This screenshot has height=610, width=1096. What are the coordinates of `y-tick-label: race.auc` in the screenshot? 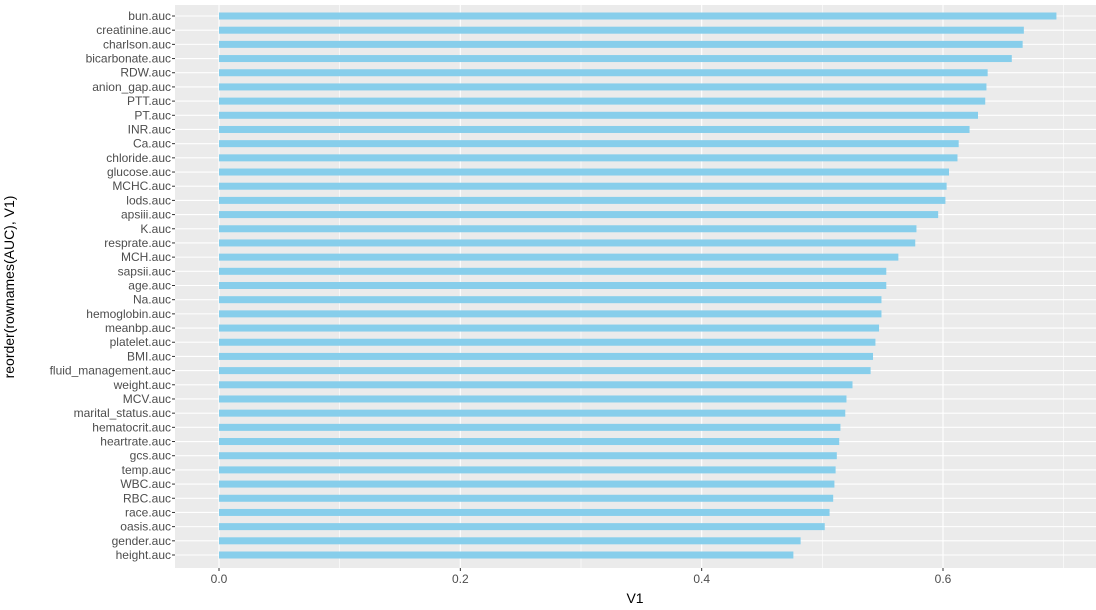 It's located at (148, 512).